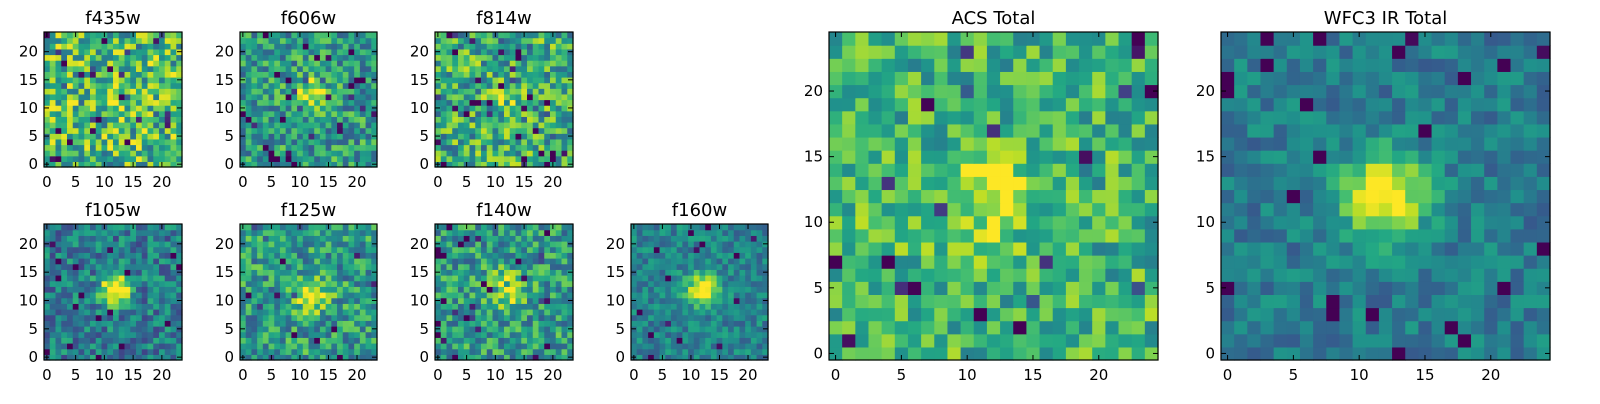  What do you see at coordinates (224, 272) in the screenshot?
I see `y-tick-label: 15` at bounding box center [224, 272].